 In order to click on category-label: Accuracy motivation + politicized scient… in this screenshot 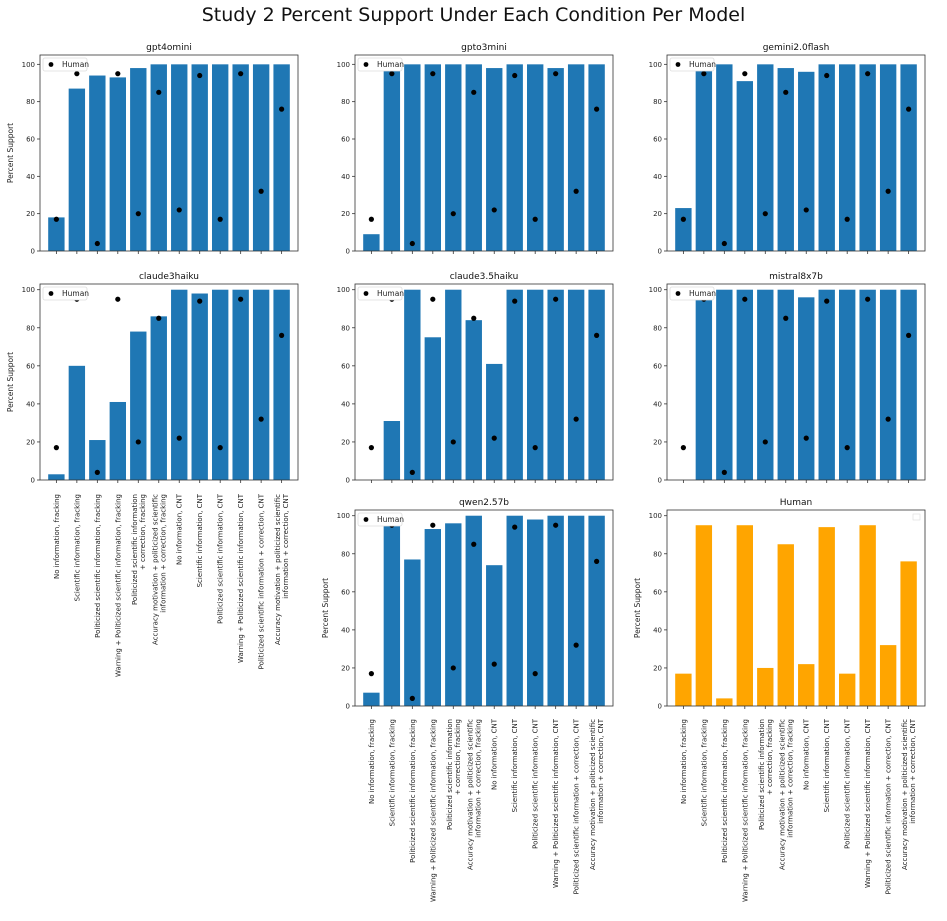, I will do `click(282, 569)`.